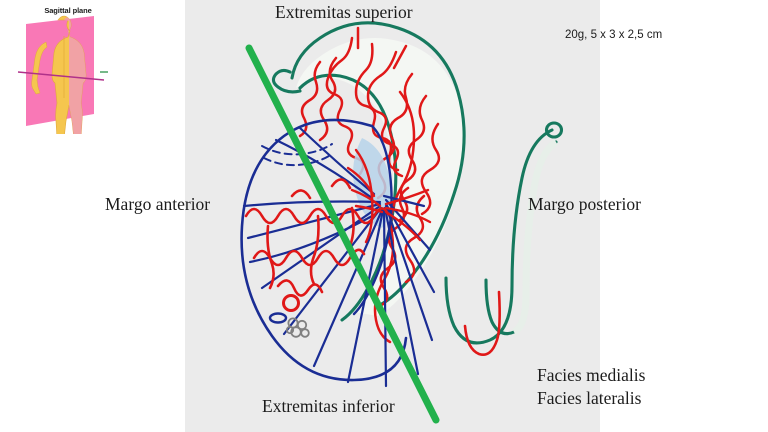 The image size is (768, 432). I want to click on sagittal-plane-illustration, so click(62, 80).